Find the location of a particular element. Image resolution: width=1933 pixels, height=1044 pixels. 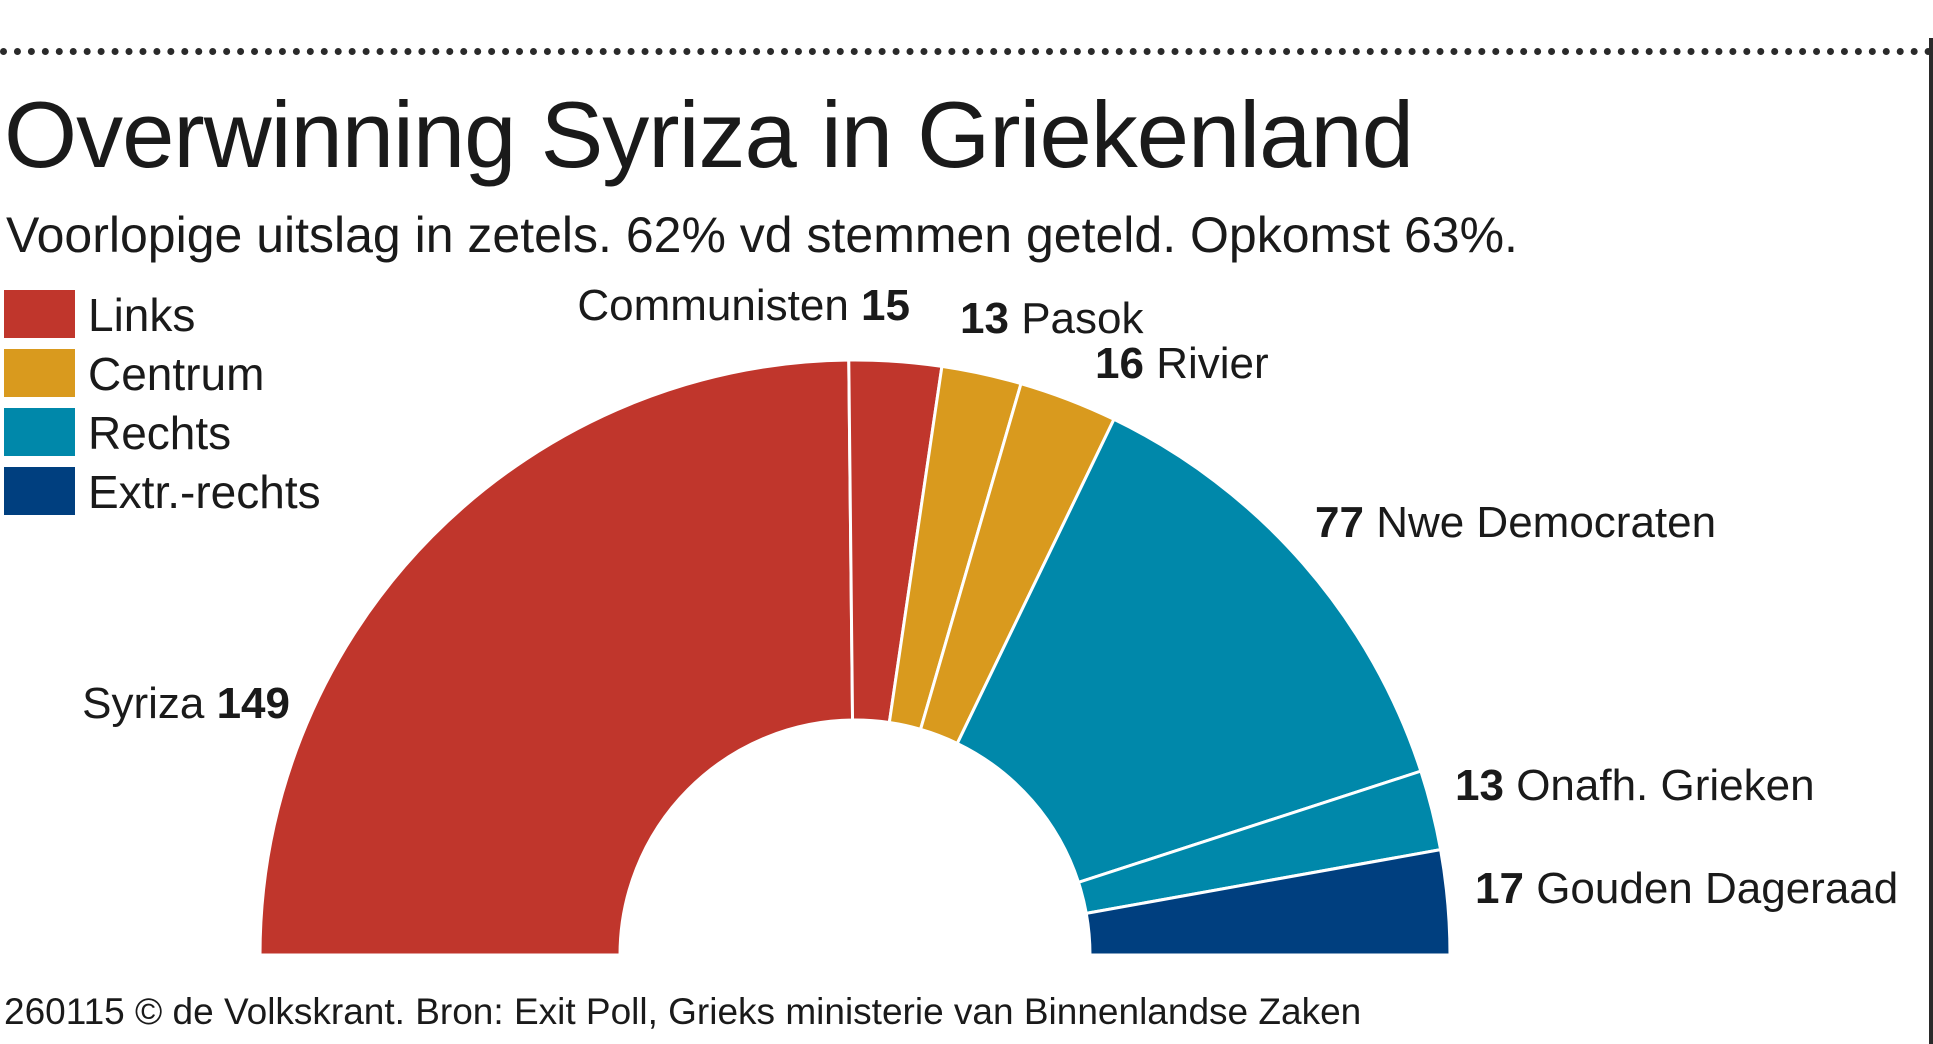

slice-label: 13 Onafh. Grieken is located at coordinates (1635, 785).